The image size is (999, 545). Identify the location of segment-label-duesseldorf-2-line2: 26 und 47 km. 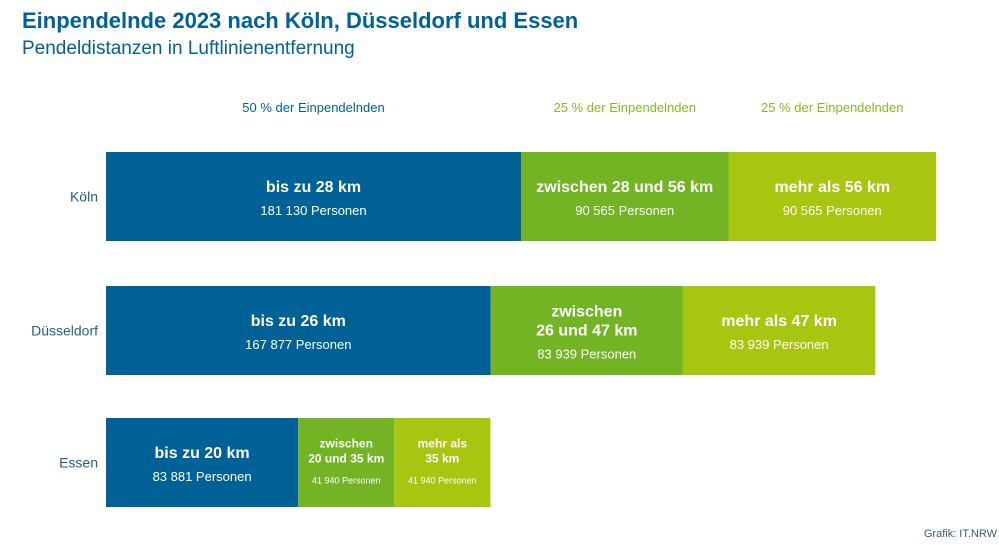
(586, 331).